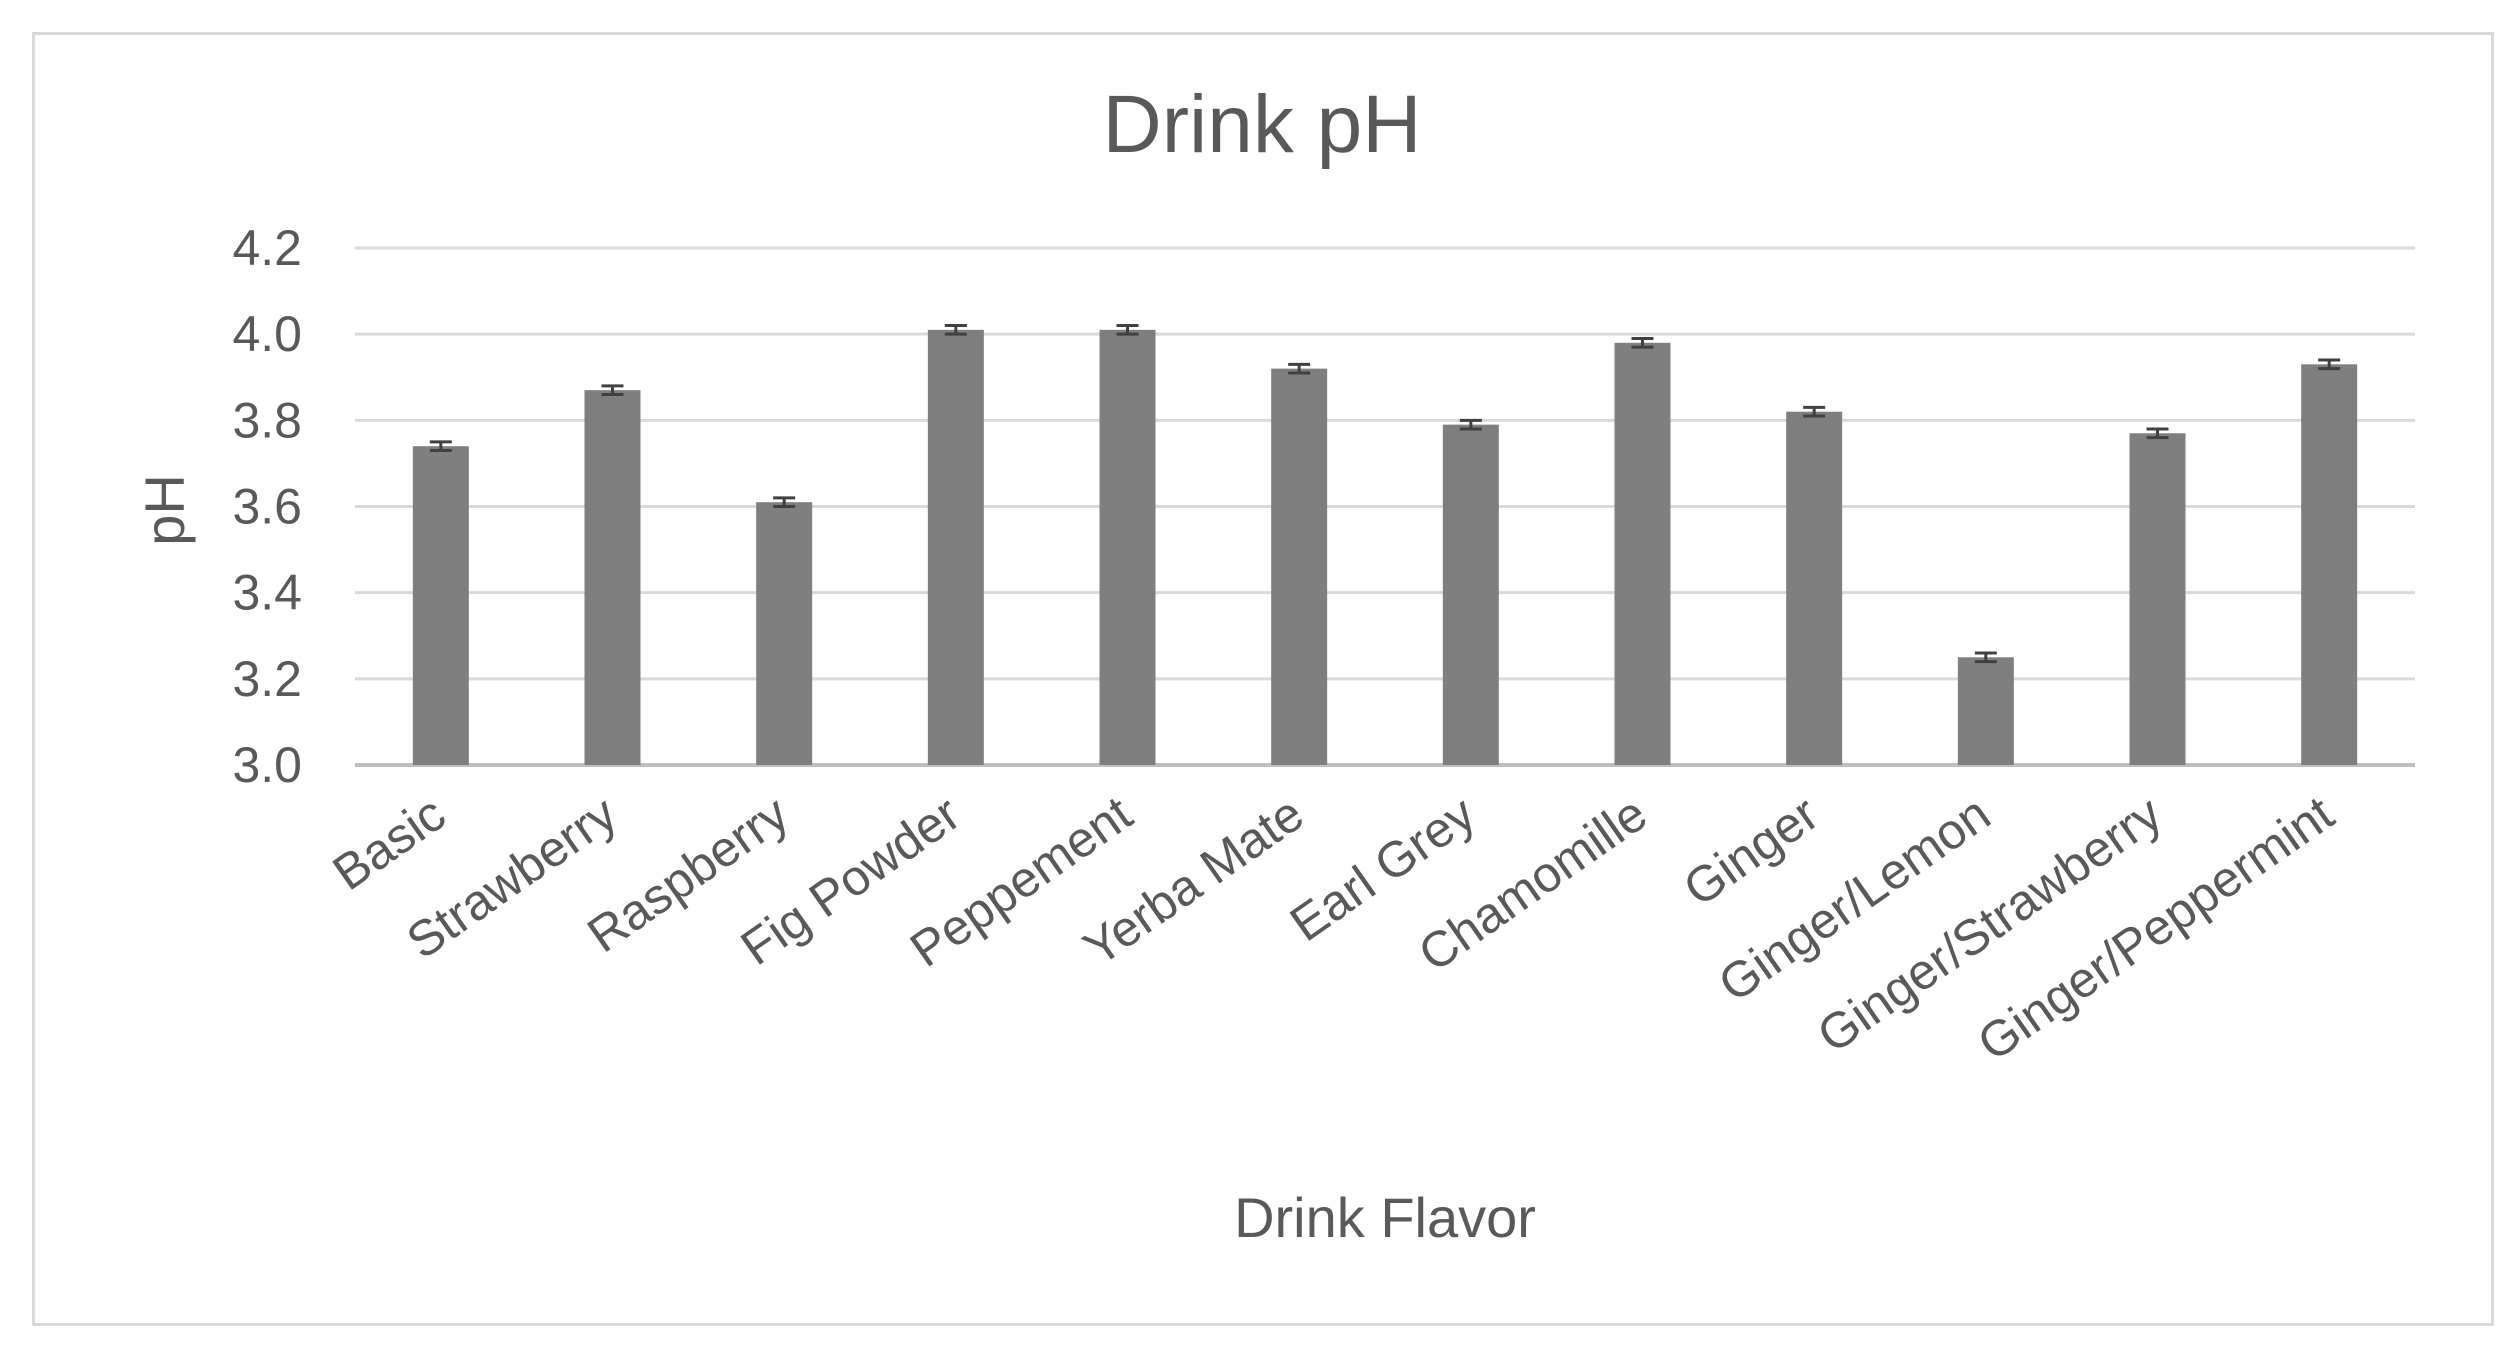 The image size is (2517, 1349). What do you see at coordinates (1262, 124) in the screenshot?
I see `chart-title: Drink pH` at bounding box center [1262, 124].